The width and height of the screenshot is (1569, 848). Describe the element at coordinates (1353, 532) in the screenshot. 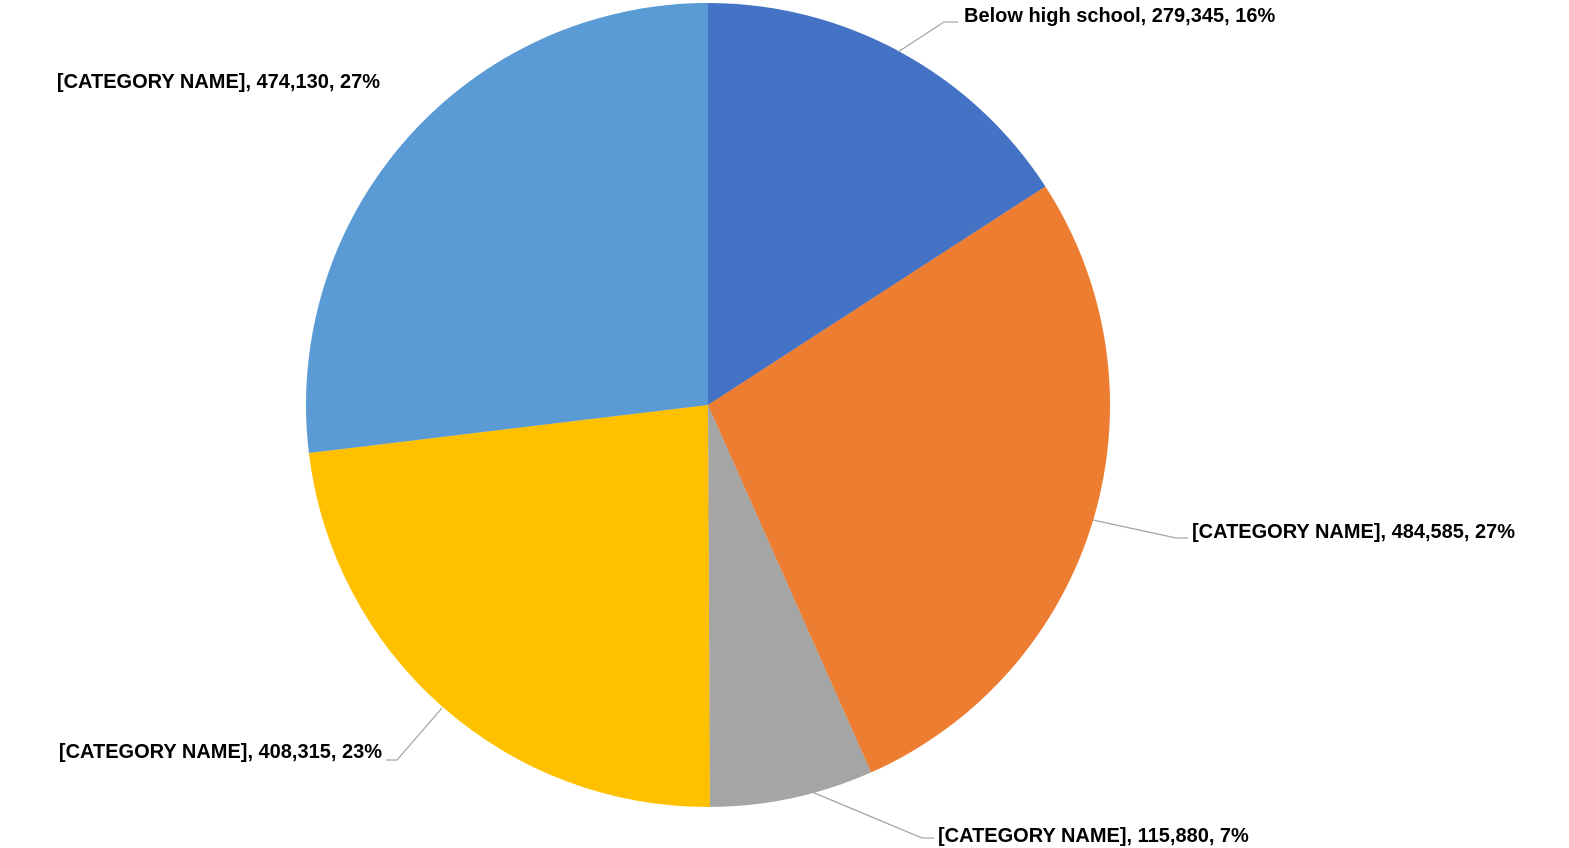

I see `data-label-2: [CATEGORY NAME], 484,585, 27%` at that location.